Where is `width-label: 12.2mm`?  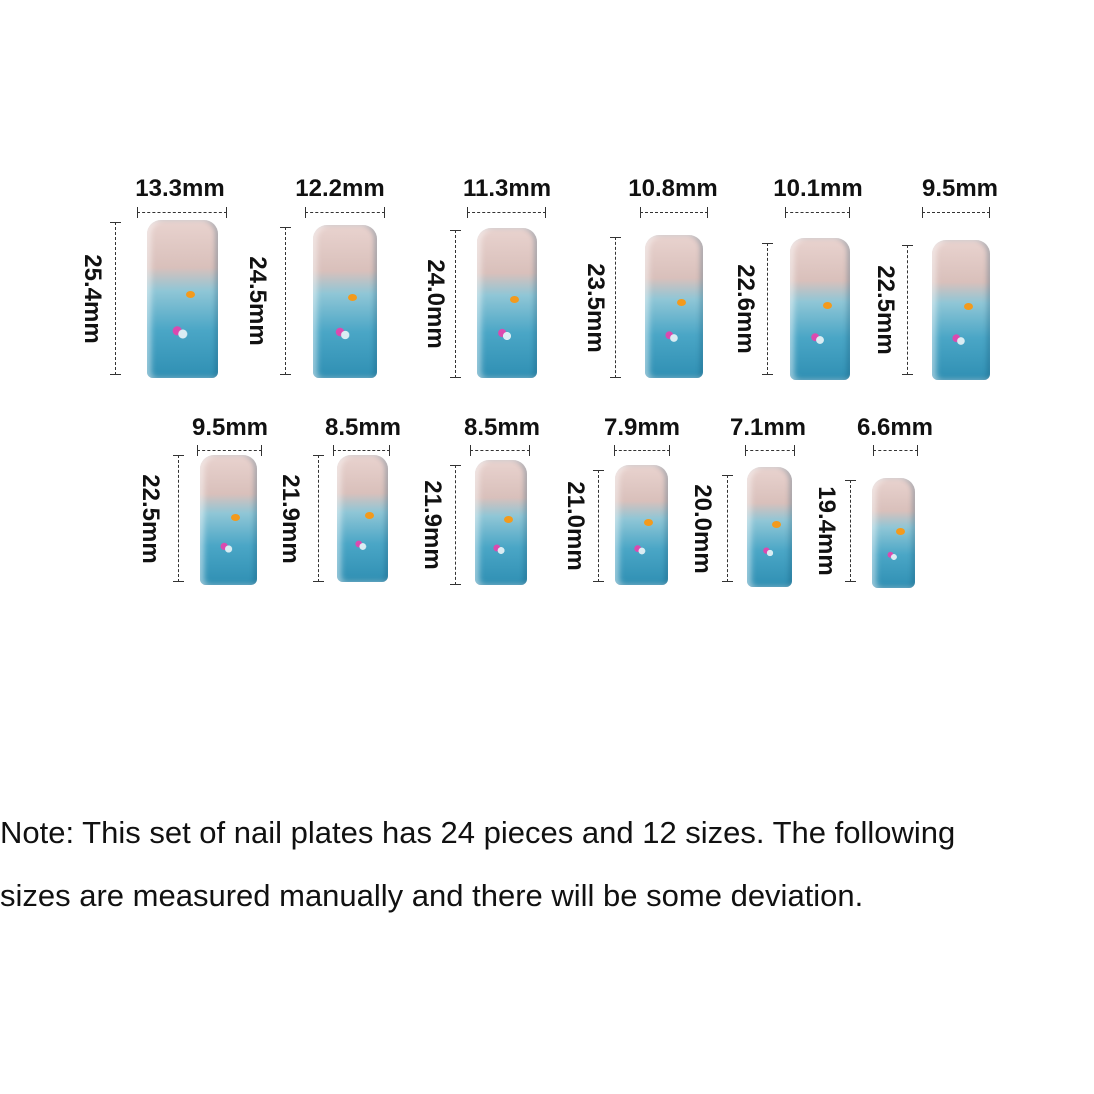
width-label: 12.2mm is located at coordinates (340, 188).